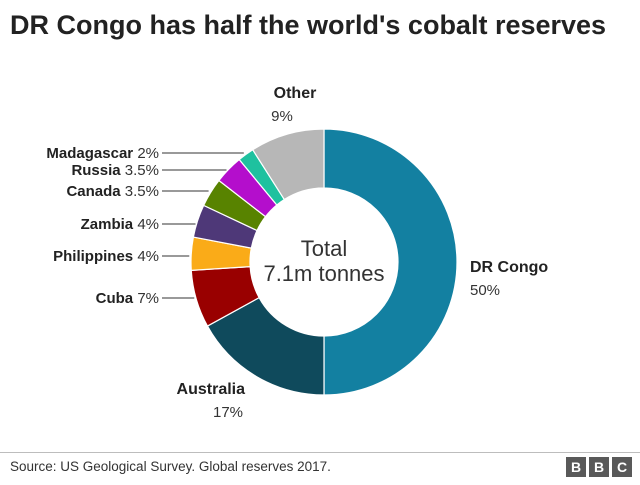 The width and height of the screenshot is (640, 485). I want to click on label-value-other: 9%, so click(282, 116).